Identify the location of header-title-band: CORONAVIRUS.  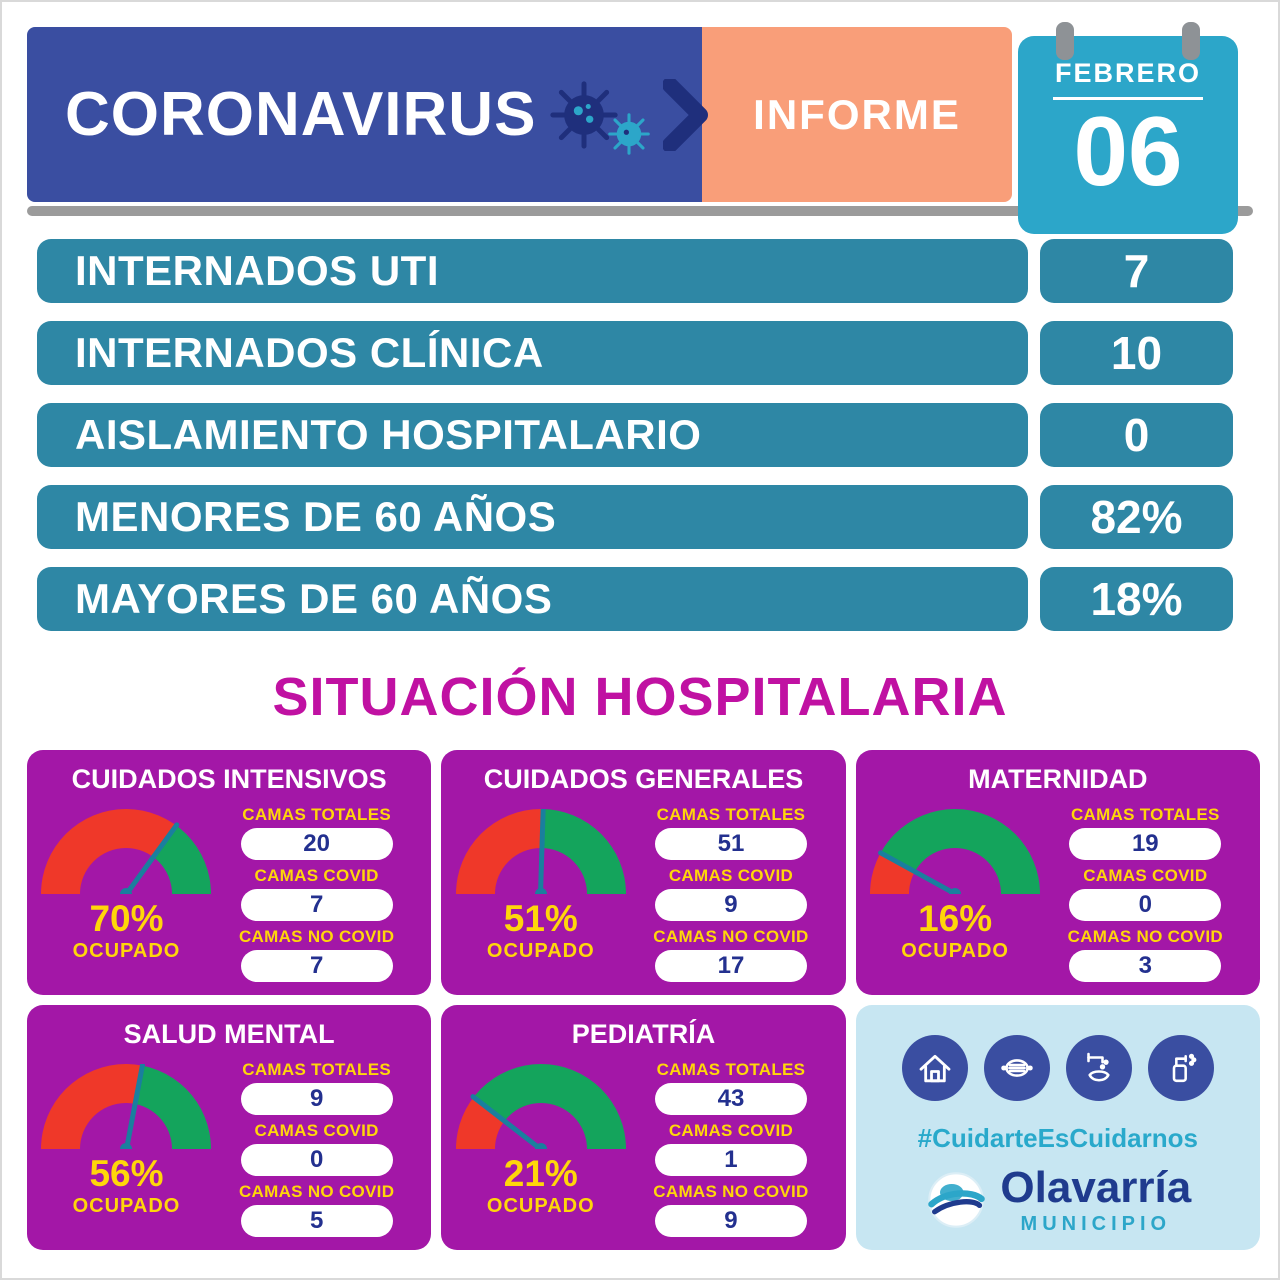
(364, 114).